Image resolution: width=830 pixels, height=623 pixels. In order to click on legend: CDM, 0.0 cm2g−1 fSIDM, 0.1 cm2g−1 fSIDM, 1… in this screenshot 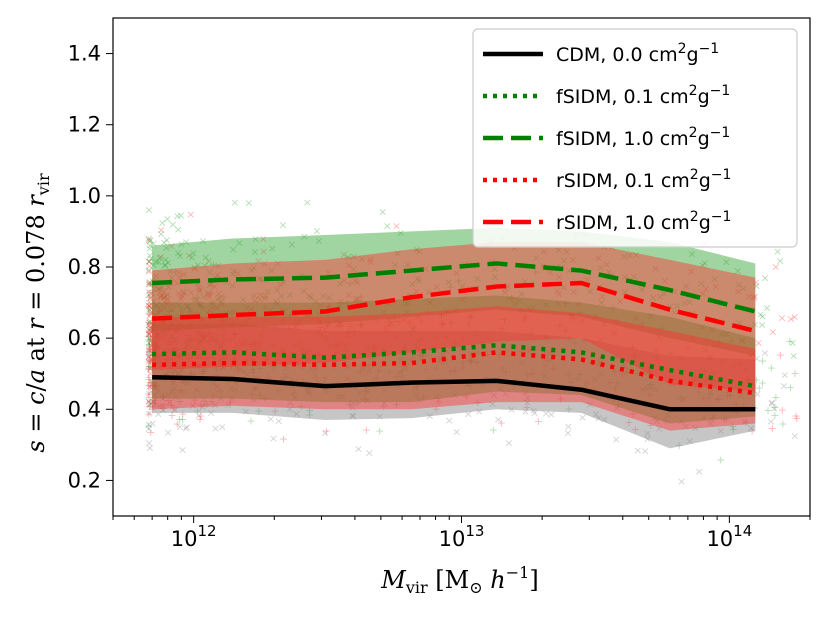, I will do `click(635, 138)`.